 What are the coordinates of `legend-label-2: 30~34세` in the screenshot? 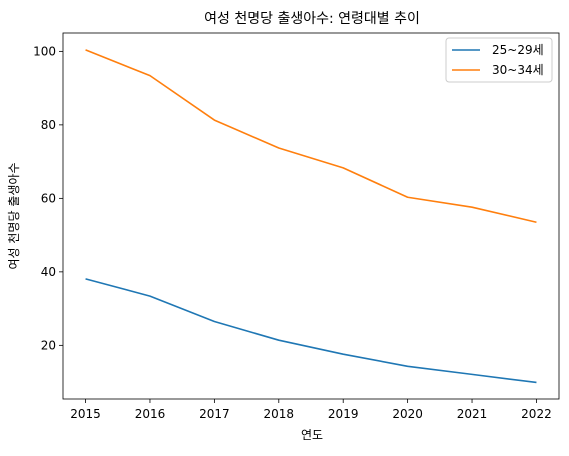 It's located at (518, 70).